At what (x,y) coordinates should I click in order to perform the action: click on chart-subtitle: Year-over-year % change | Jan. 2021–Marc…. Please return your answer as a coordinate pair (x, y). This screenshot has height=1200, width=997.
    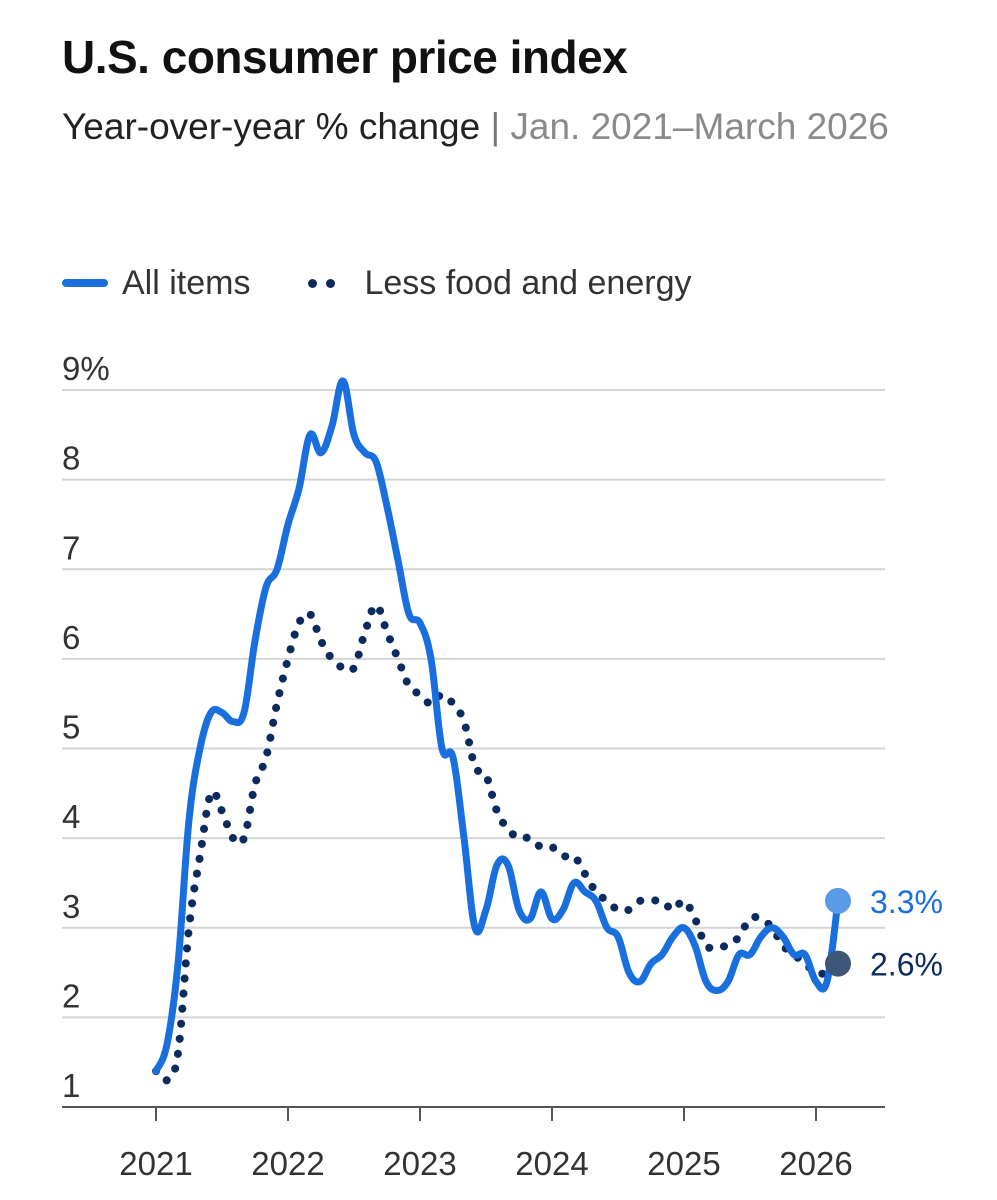
    Looking at the image, I should click on (512, 126).